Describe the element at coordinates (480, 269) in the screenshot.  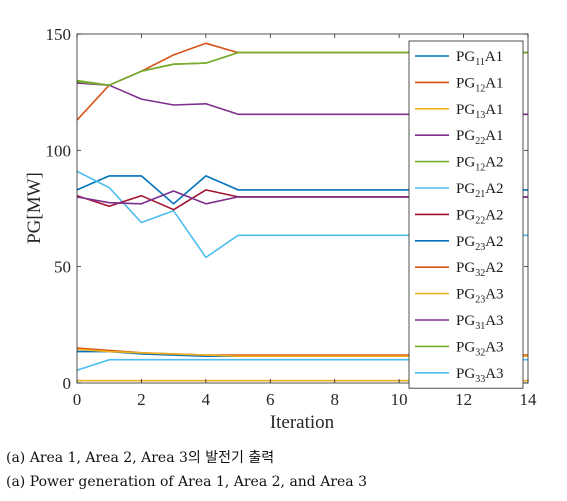
I see `legend-label-PG32A2: PG32A2` at that location.